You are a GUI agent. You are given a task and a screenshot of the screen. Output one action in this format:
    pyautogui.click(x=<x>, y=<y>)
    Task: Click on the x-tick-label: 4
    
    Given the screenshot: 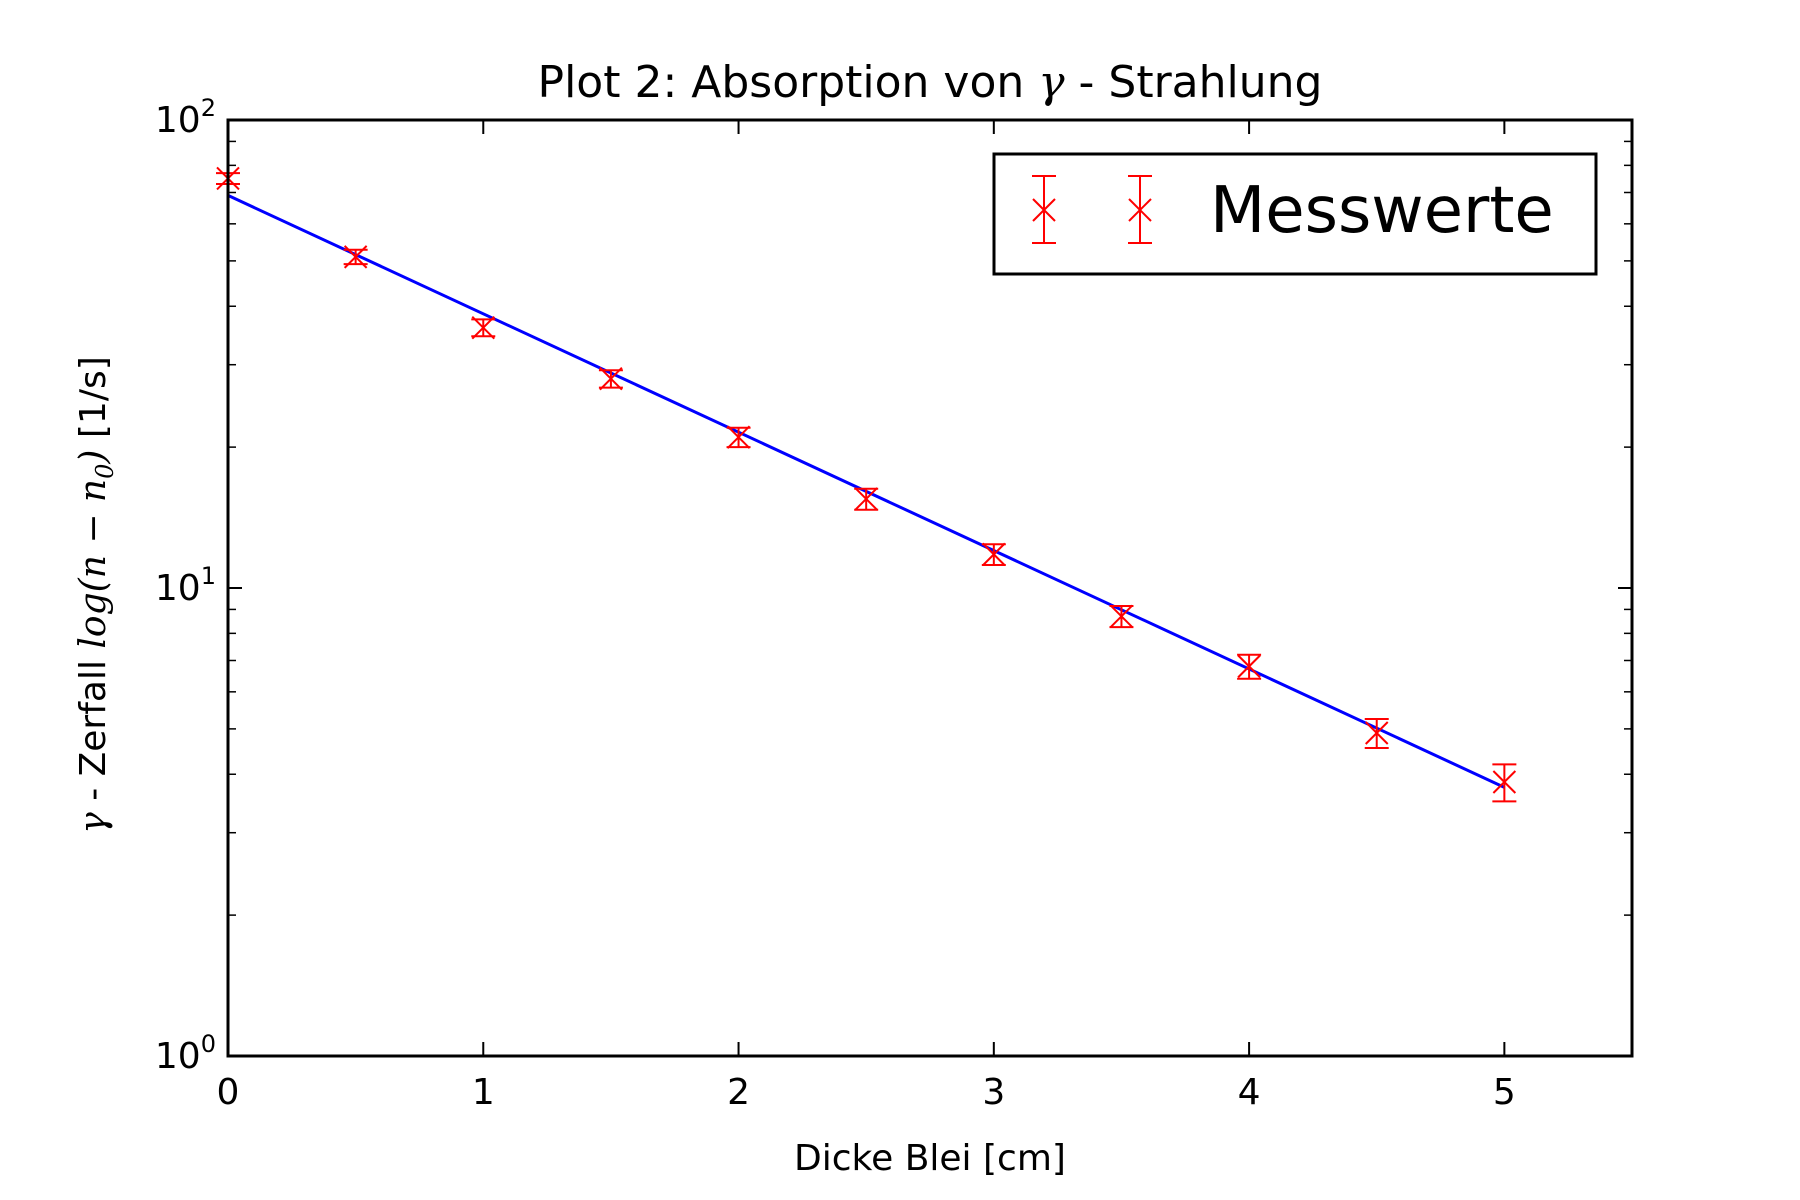 What is the action you would take?
    pyautogui.click(x=1249, y=1092)
    